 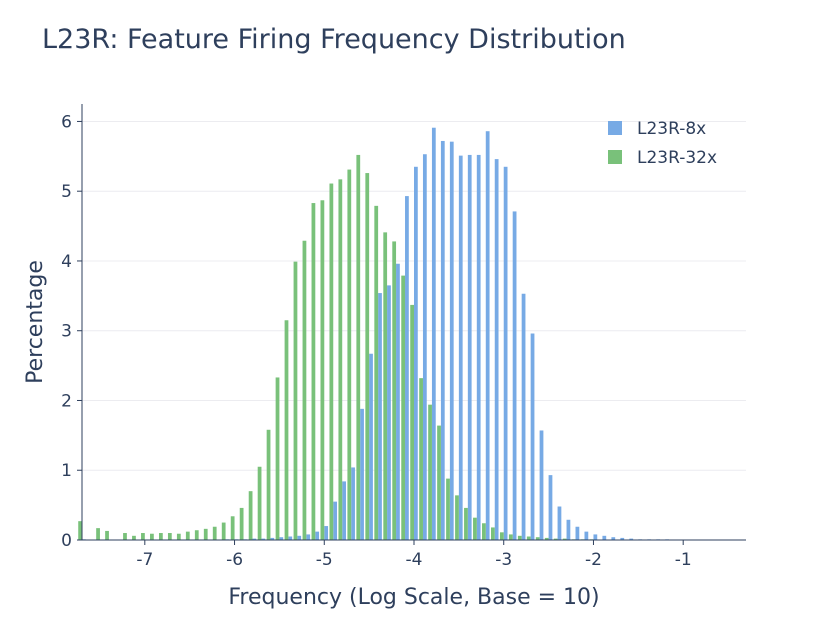 What do you see at coordinates (66, 332) in the screenshot?
I see `y-tick-label: 3` at bounding box center [66, 332].